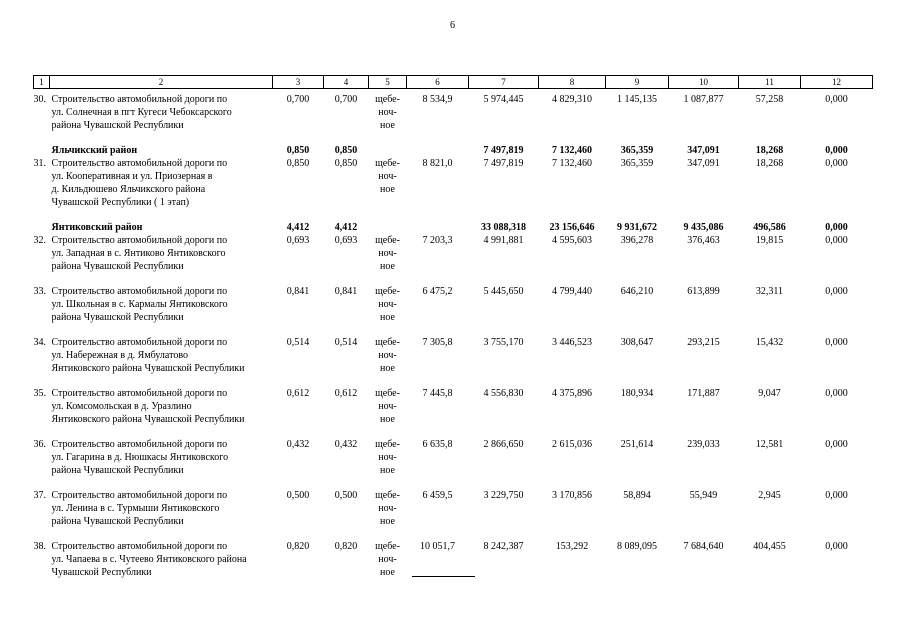  I want to click on value-cell-c7: 5 974,445, so click(503, 99).